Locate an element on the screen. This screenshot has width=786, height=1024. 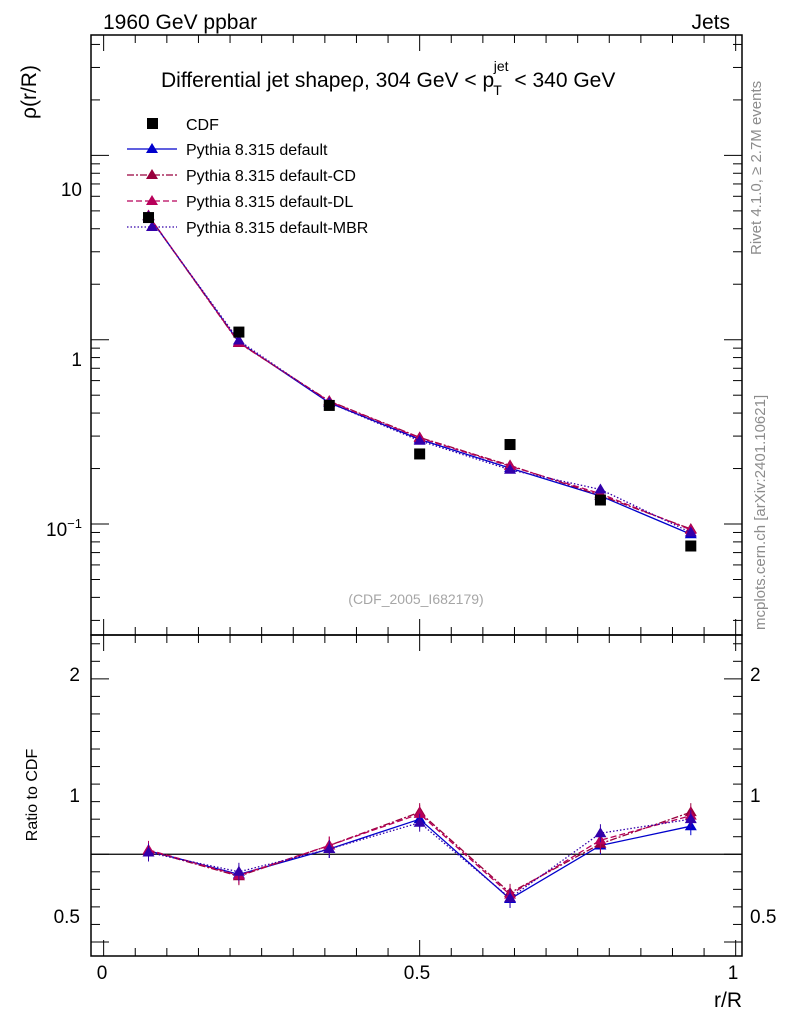
ratio-series-group is located at coordinates (419, 855).